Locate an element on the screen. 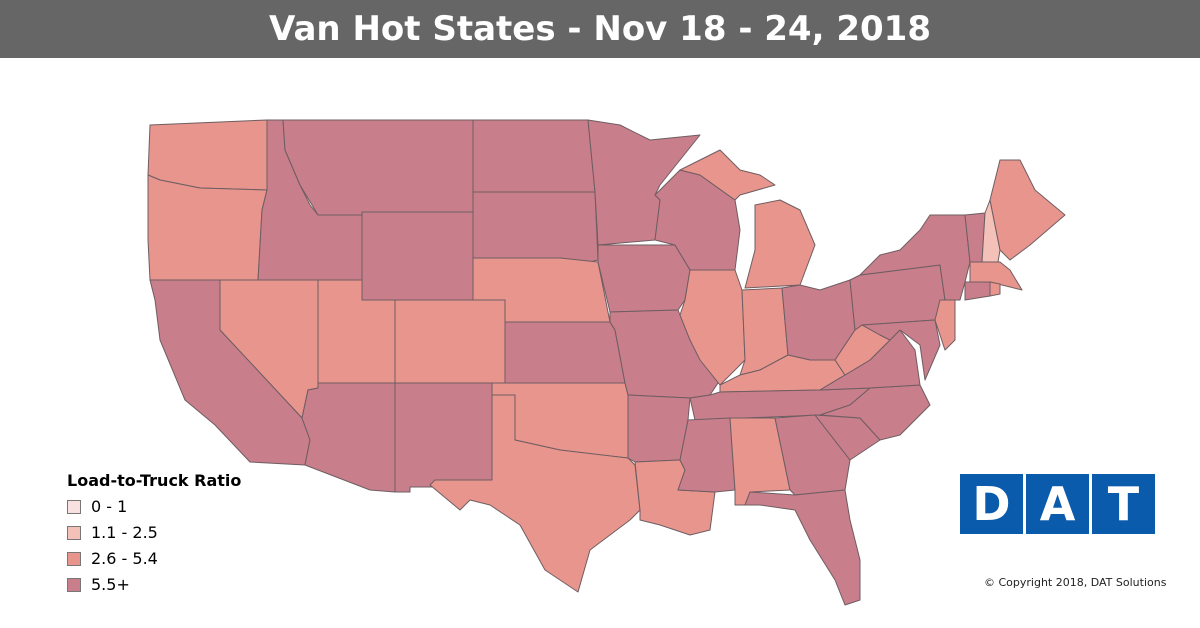 This screenshot has width=1200, height=628. legend-item: 5.5+ is located at coordinates (154, 585).